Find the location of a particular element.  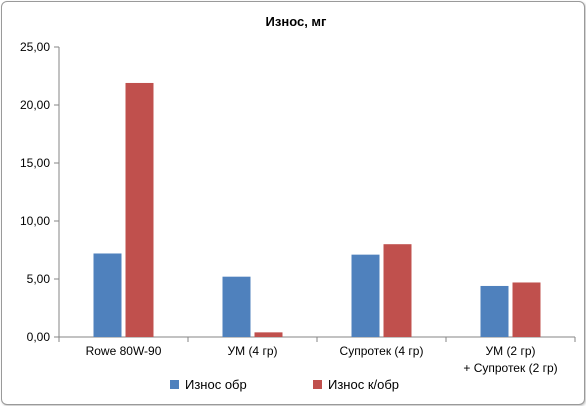

y-tick-label: 5,00 is located at coordinates (39, 279).